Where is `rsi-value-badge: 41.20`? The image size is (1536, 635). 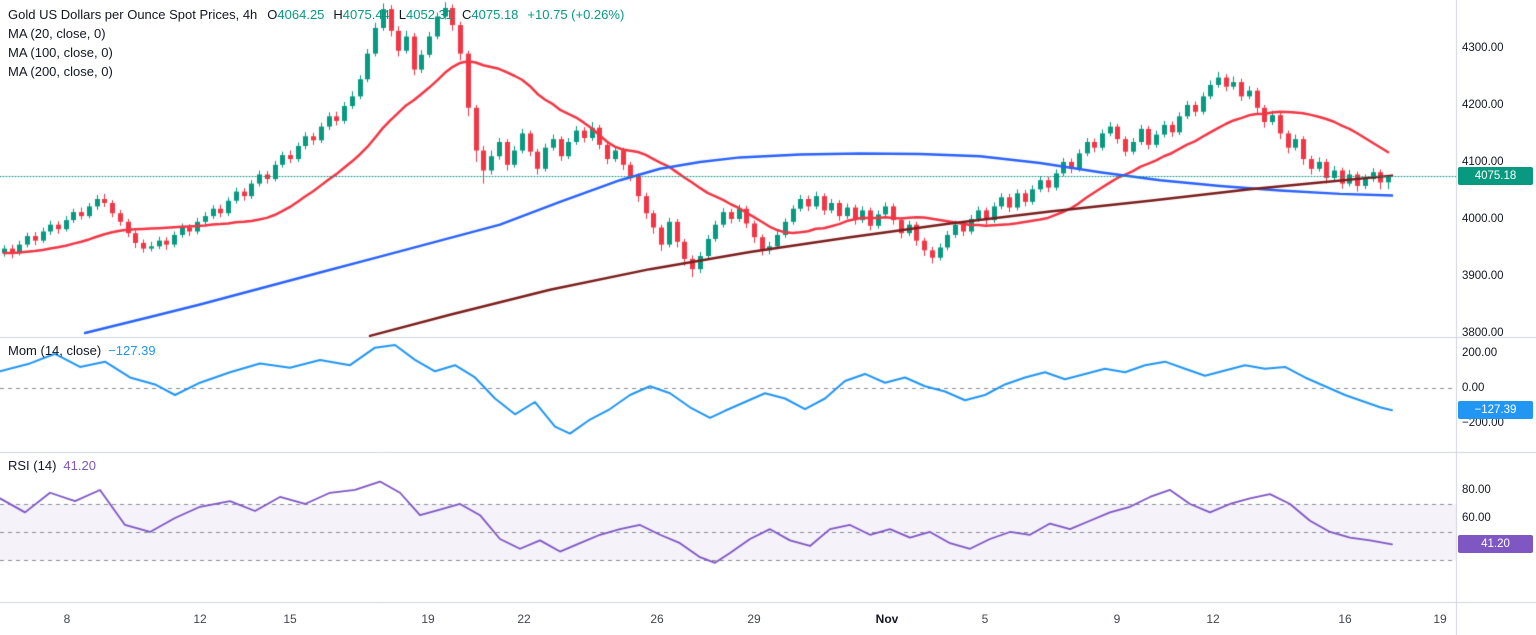
rsi-value-badge: 41.20 is located at coordinates (1495, 544).